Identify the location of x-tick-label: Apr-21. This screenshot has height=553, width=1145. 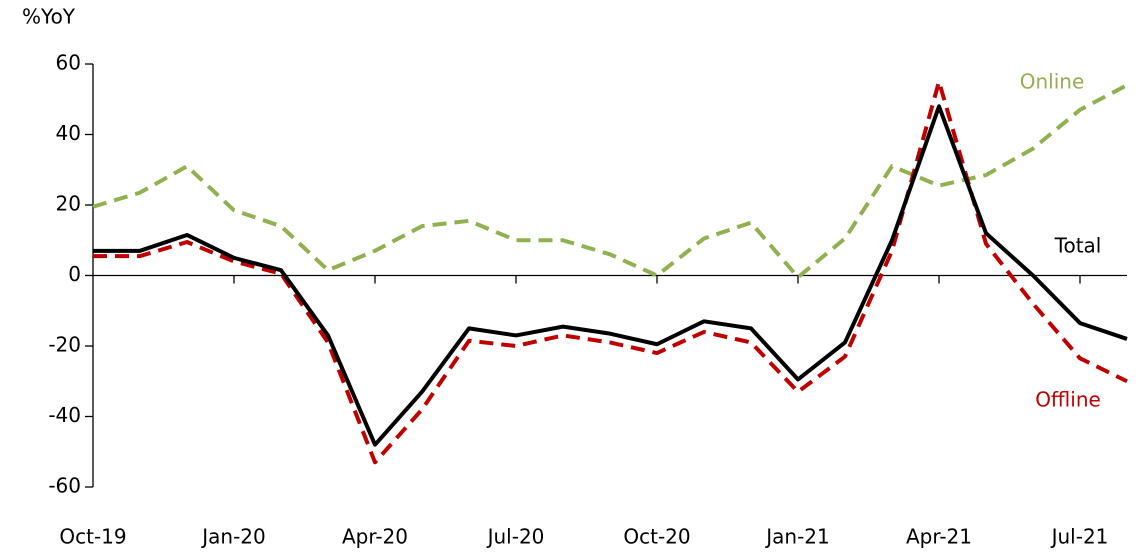
(939, 537).